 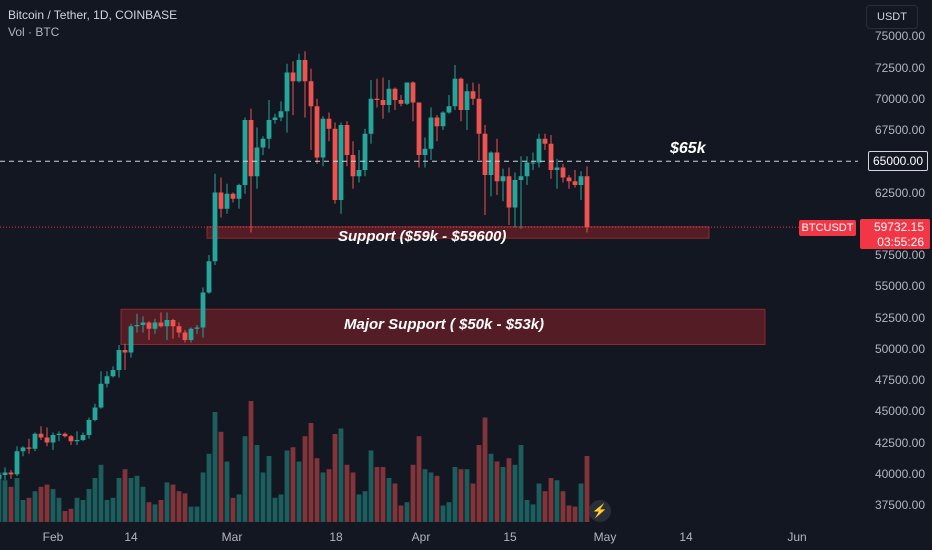 What do you see at coordinates (899, 380) in the screenshot?
I see `price-axis-tick: 47500.00` at bounding box center [899, 380].